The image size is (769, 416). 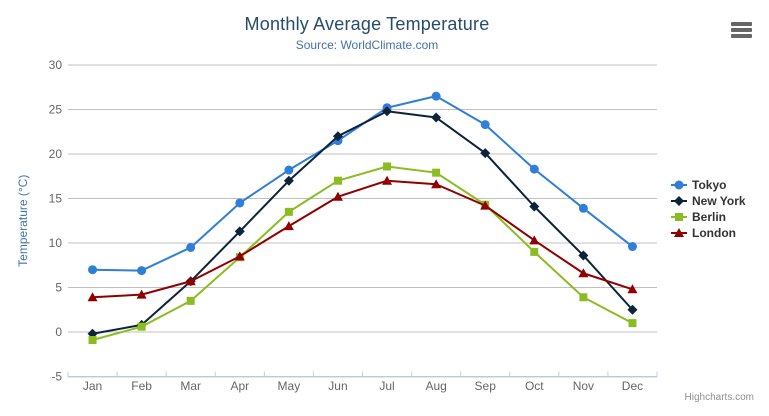 What do you see at coordinates (56, 243) in the screenshot?
I see `y-tick-label: 10` at bounding box center [56, 243].